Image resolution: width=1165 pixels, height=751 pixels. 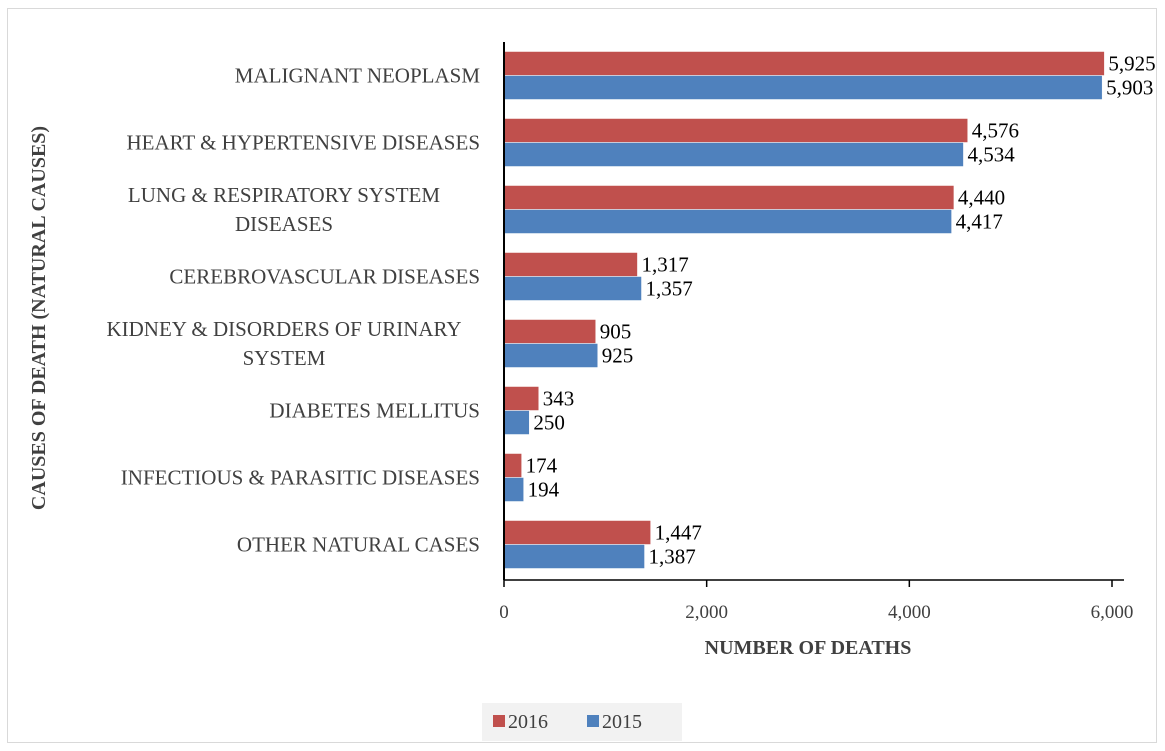 I want to click on legend-label-2016: 2016, so click(x=528, y=722).